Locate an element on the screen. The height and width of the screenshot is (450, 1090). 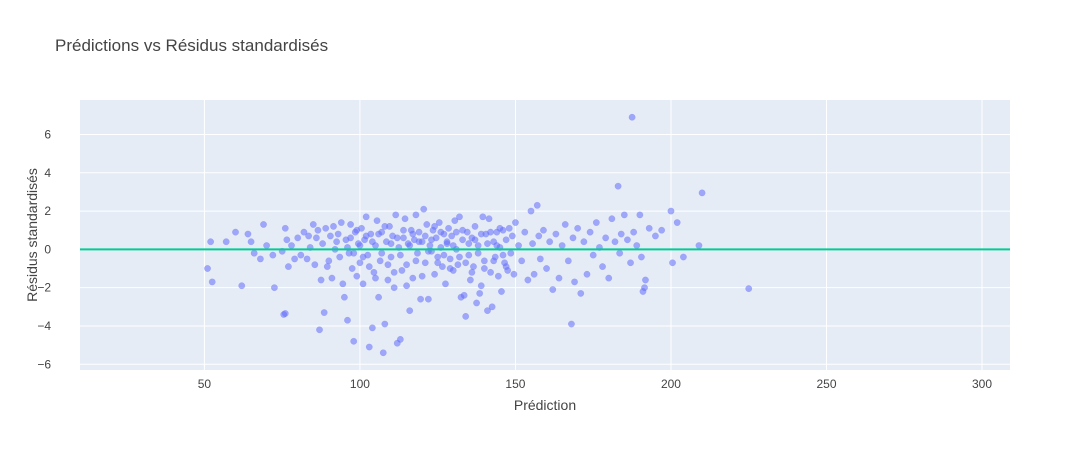
y-tick-label: 6 is located at coordinates (47, 134).